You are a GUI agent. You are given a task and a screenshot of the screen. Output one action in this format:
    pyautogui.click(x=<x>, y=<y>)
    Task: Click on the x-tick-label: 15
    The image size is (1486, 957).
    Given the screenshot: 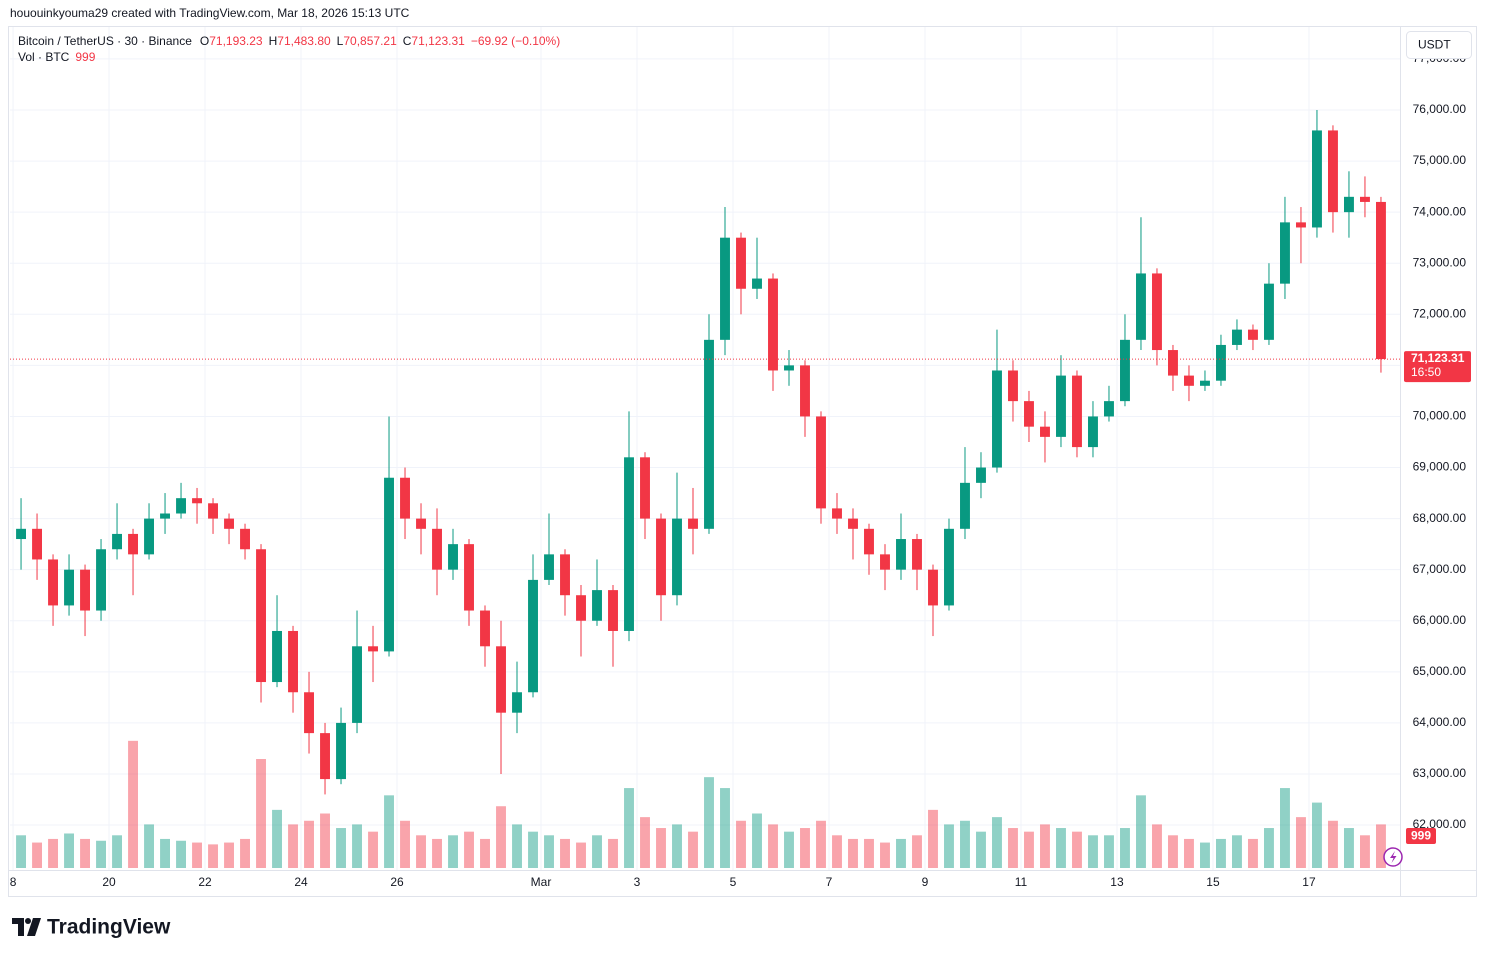 What is the action you would take?
    pyautogui.click(x=1213, y=882)
    